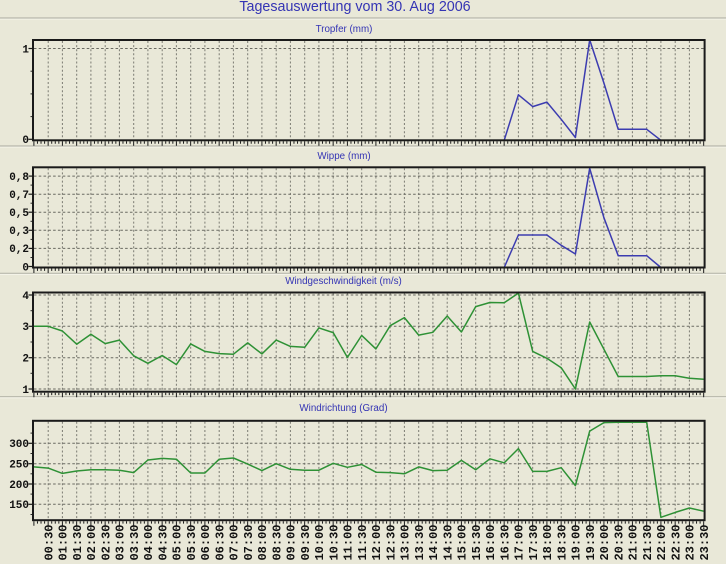 The width and height of the screenshot is (726, 564). What do you see at coordinates (648, 543) in the screenshot?
I see `svg-text: 21:30` at bounding box center [648, 543].